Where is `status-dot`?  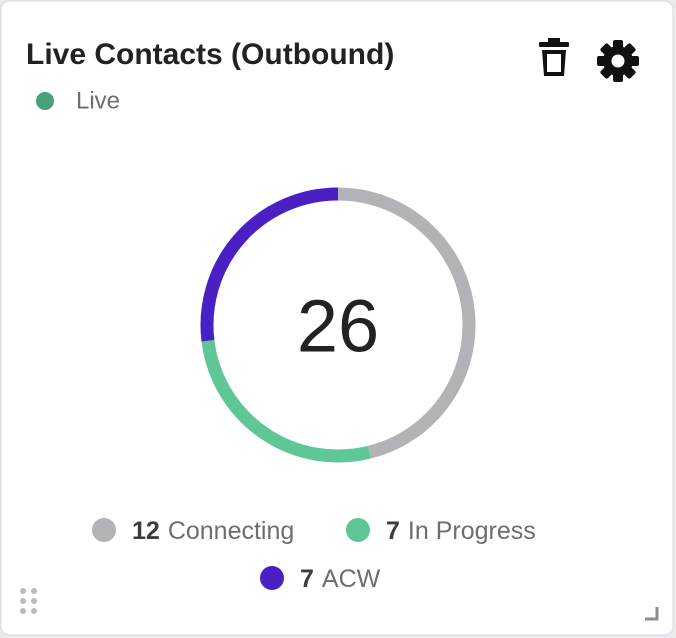
status-dot is located at coordinates (45, 101).